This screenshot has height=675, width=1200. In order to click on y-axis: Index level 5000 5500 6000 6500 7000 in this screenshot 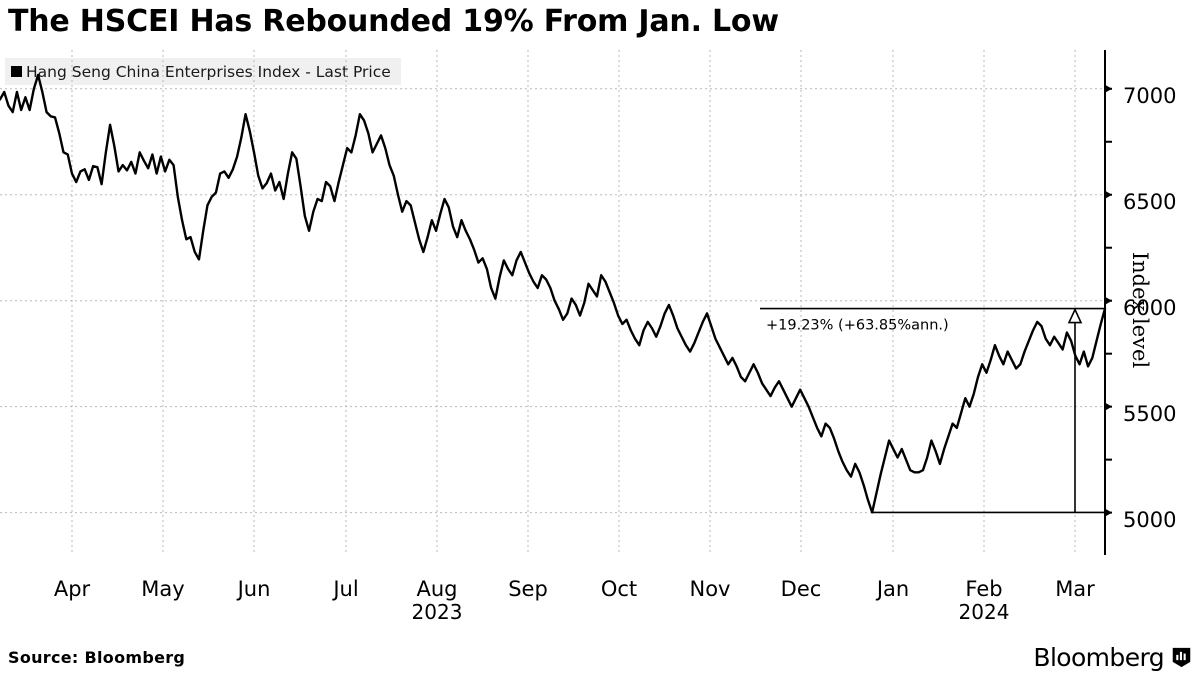, I will do `click(1152, 310)`.